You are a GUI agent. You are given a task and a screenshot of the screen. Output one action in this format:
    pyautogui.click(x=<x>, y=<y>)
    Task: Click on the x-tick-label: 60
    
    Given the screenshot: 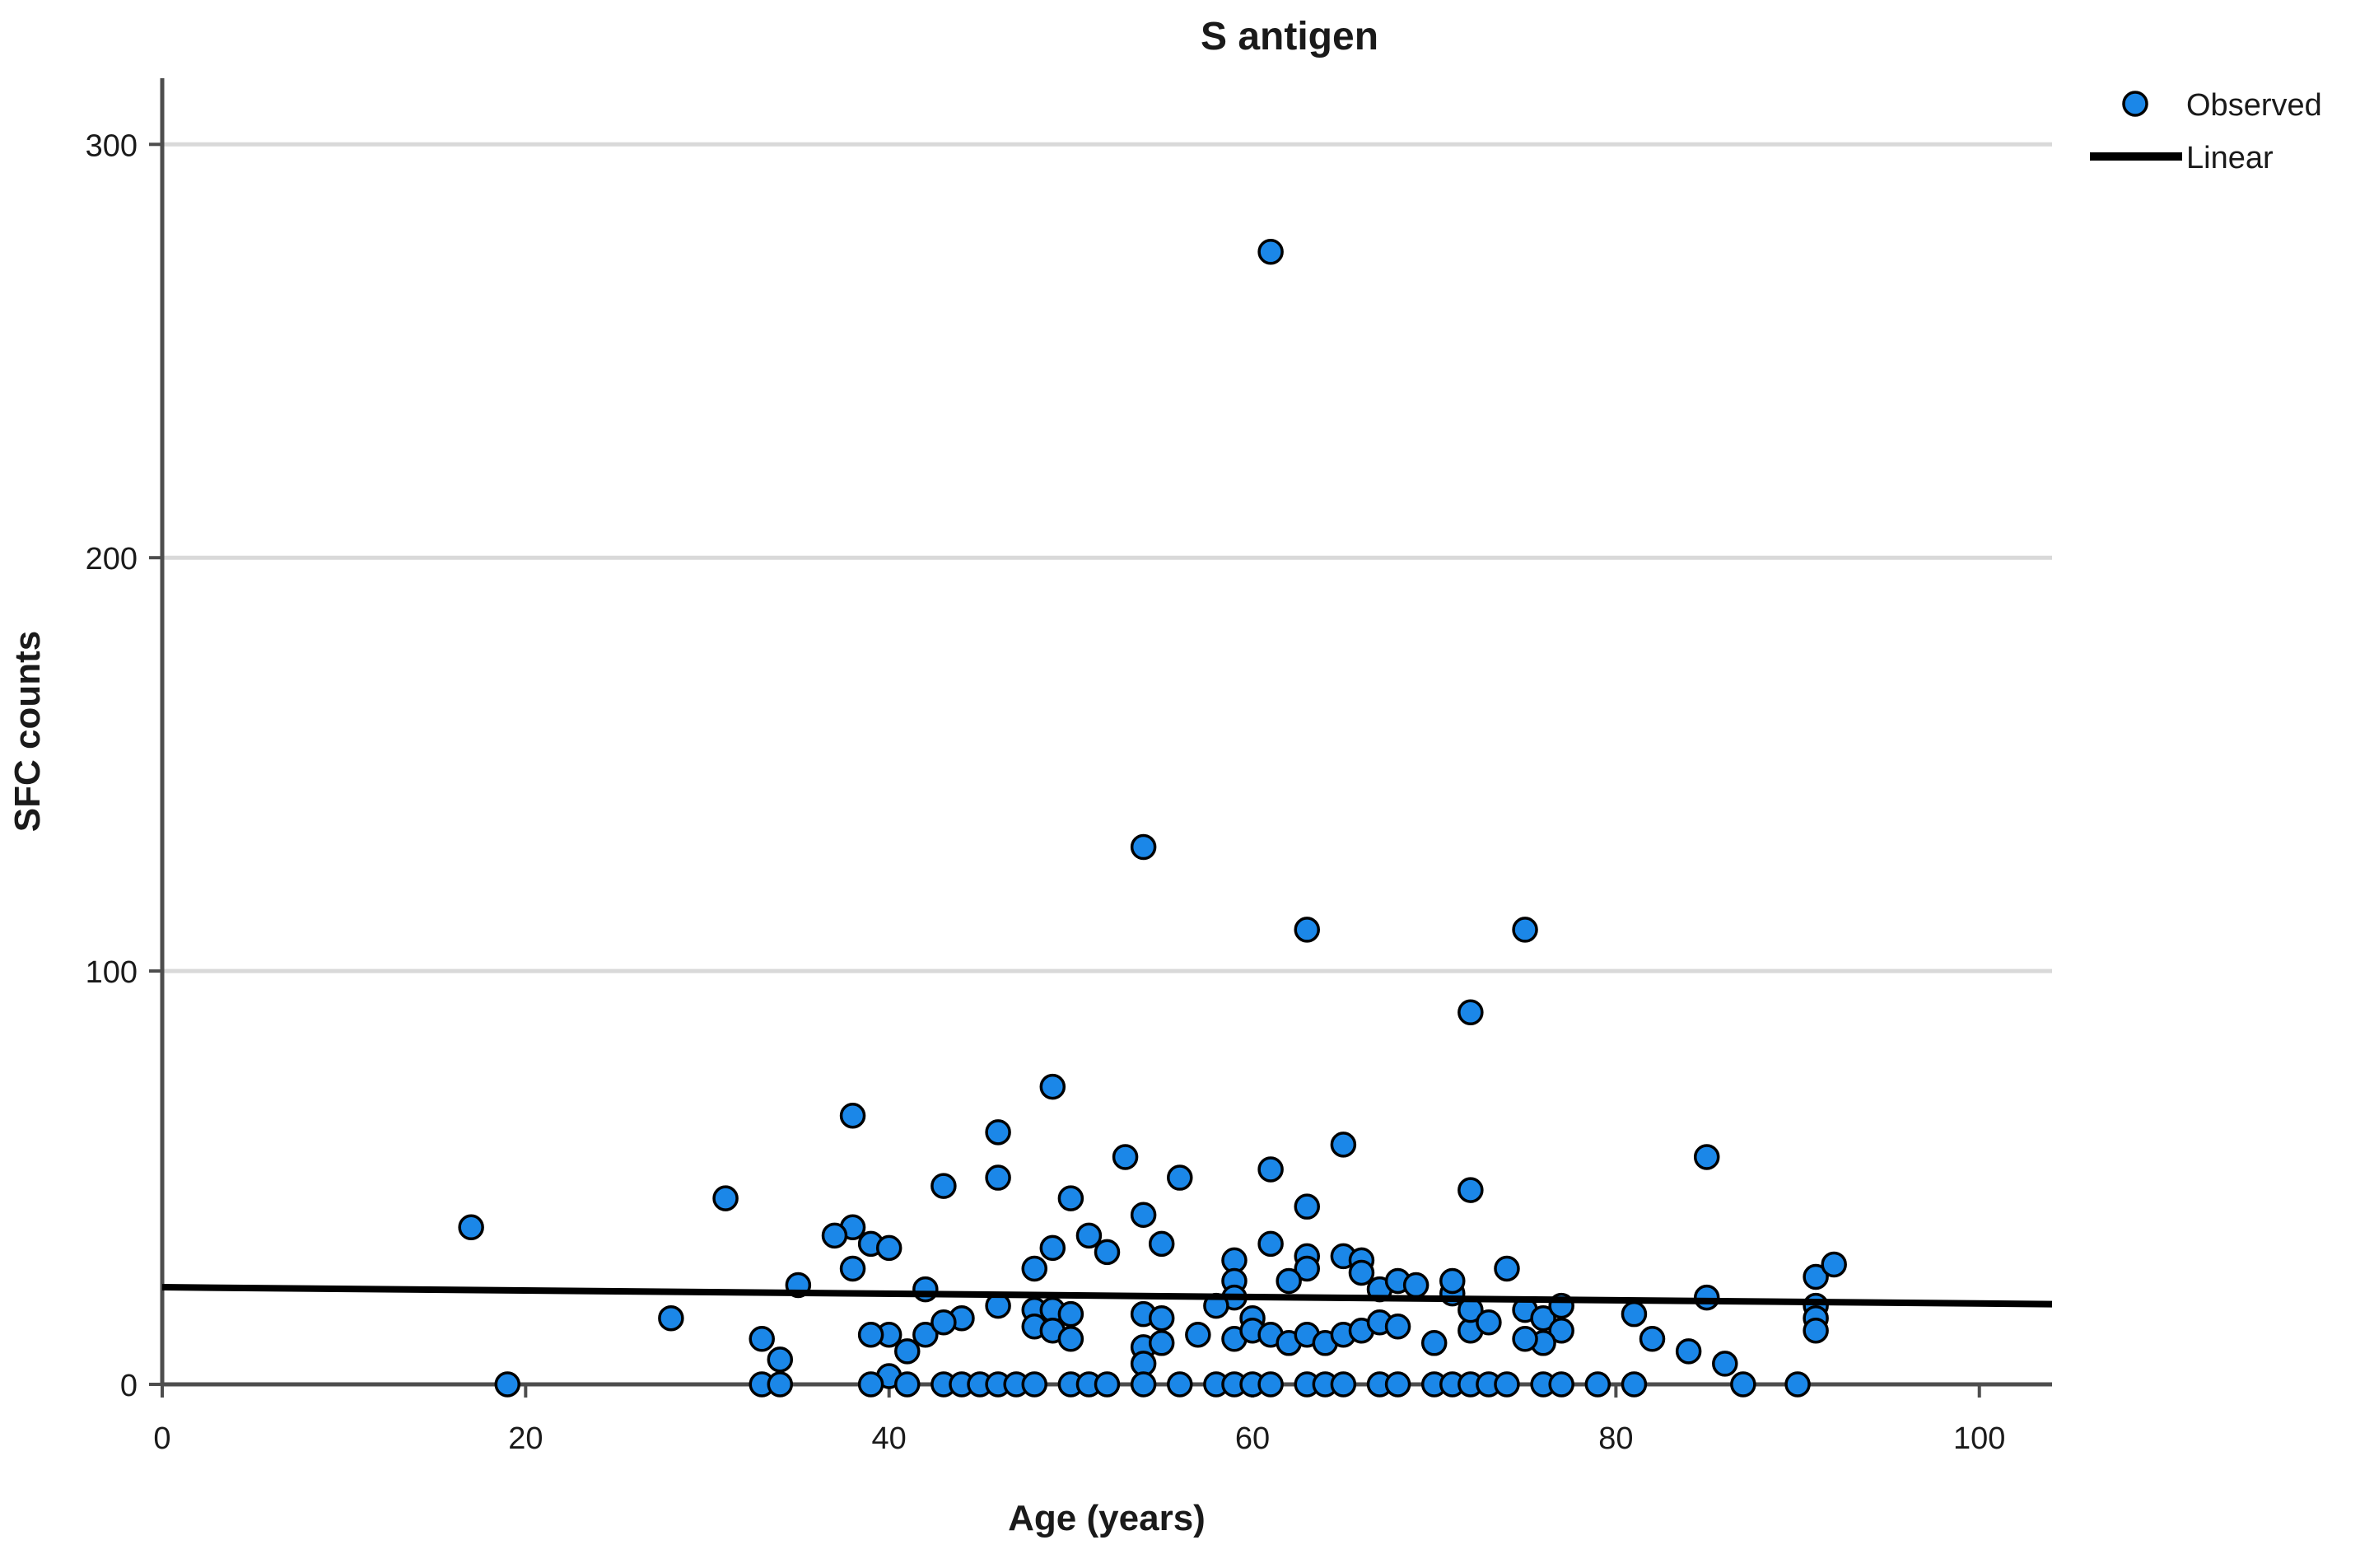 What is the action you would take?
    pyautogui.click(x=1252, y=1438)
    